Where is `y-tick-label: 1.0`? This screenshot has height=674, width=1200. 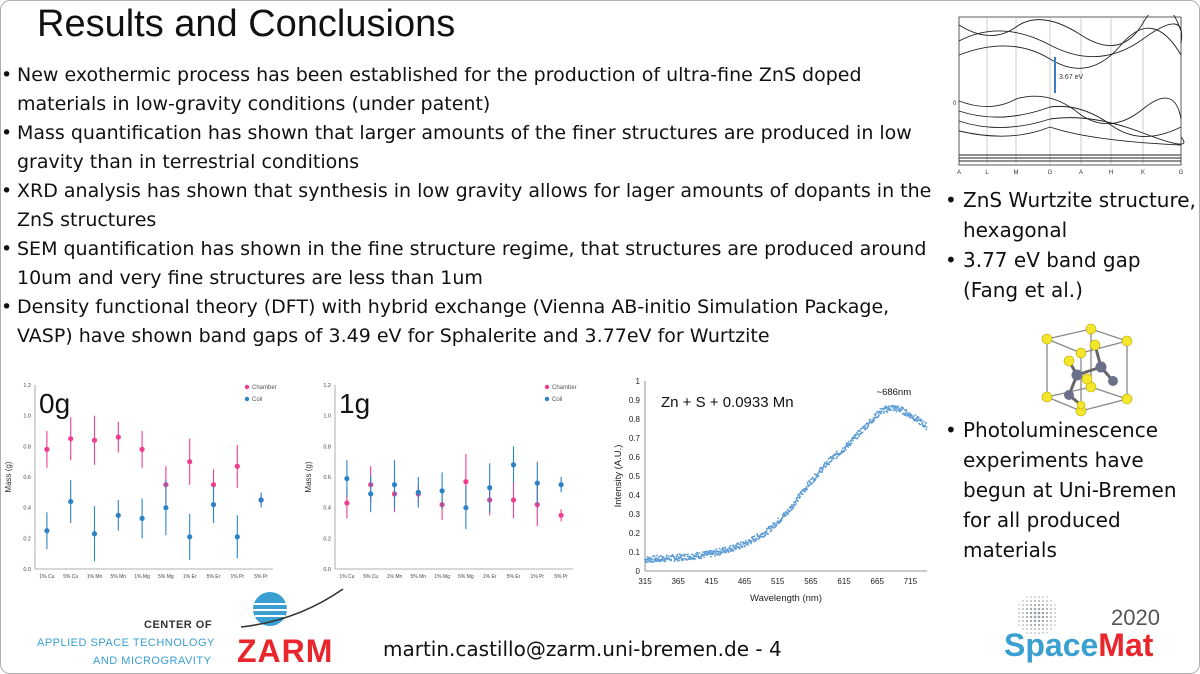 y-tick-label: 1.0 is located at coordinates (27, 417).